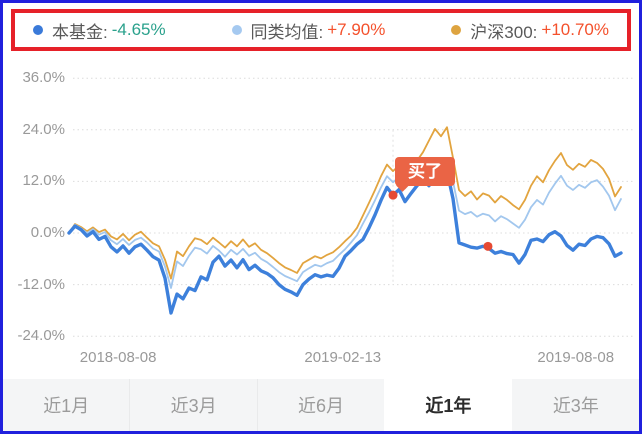  Describe the element at coordinates (448, 405) in the screenshot. I see `tab-1-year: 近1年` at that location.